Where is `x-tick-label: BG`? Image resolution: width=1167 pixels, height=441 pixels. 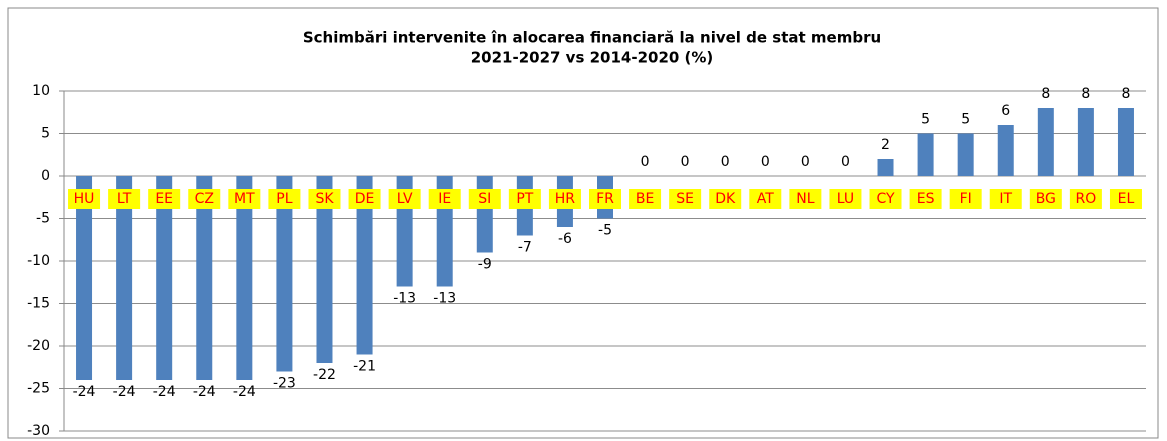
x-tick-label: BG is located at coordinates (1046, 199).